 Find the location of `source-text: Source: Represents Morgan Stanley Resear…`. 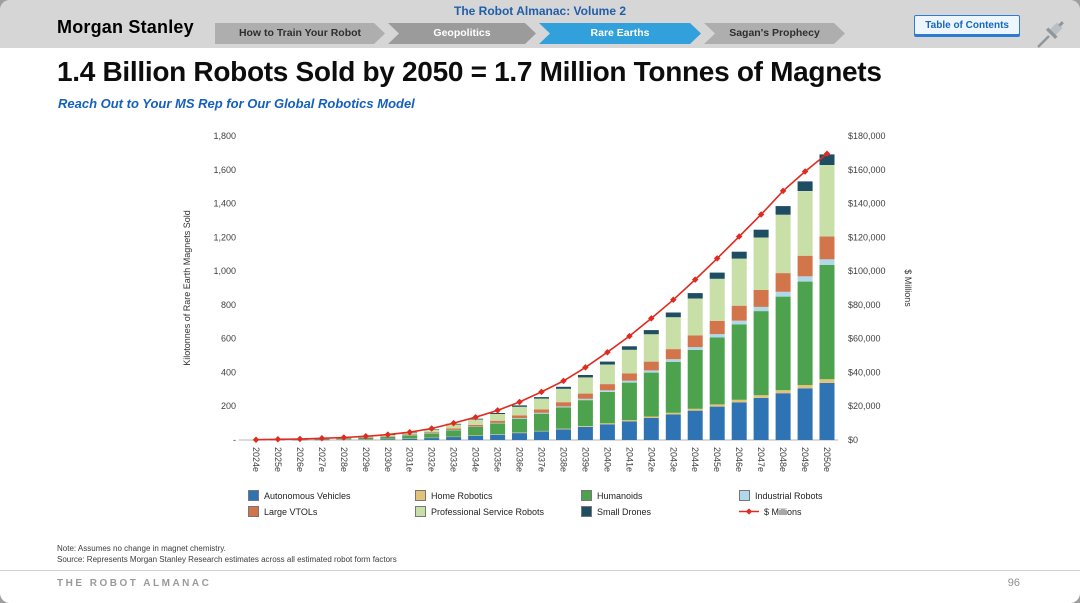

source-text: Source: Represents Morgan Stanley Resear… is located at coordinates (227, 559).